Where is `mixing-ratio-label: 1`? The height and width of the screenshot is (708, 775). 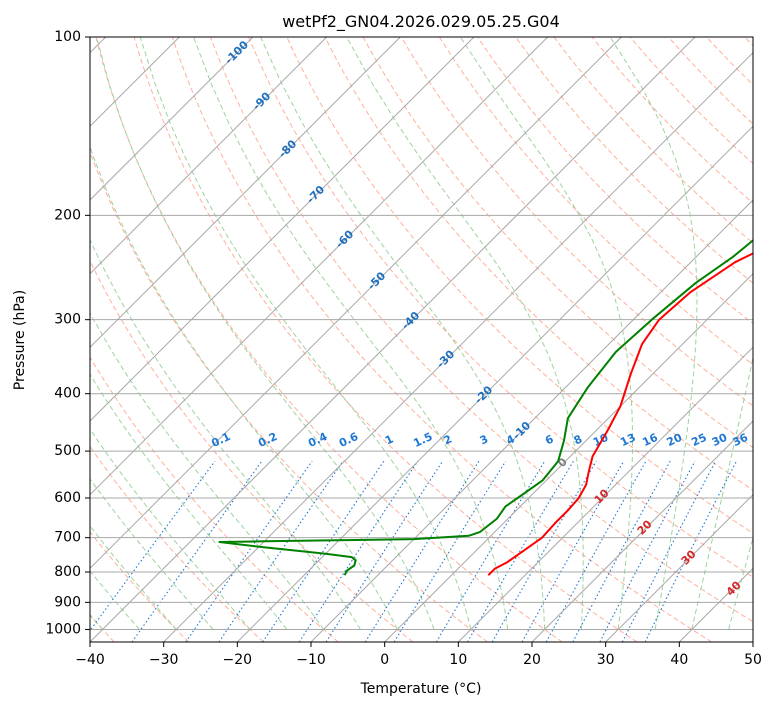
mixing-ratio-label: 1 is located at coordinates (389, 439).